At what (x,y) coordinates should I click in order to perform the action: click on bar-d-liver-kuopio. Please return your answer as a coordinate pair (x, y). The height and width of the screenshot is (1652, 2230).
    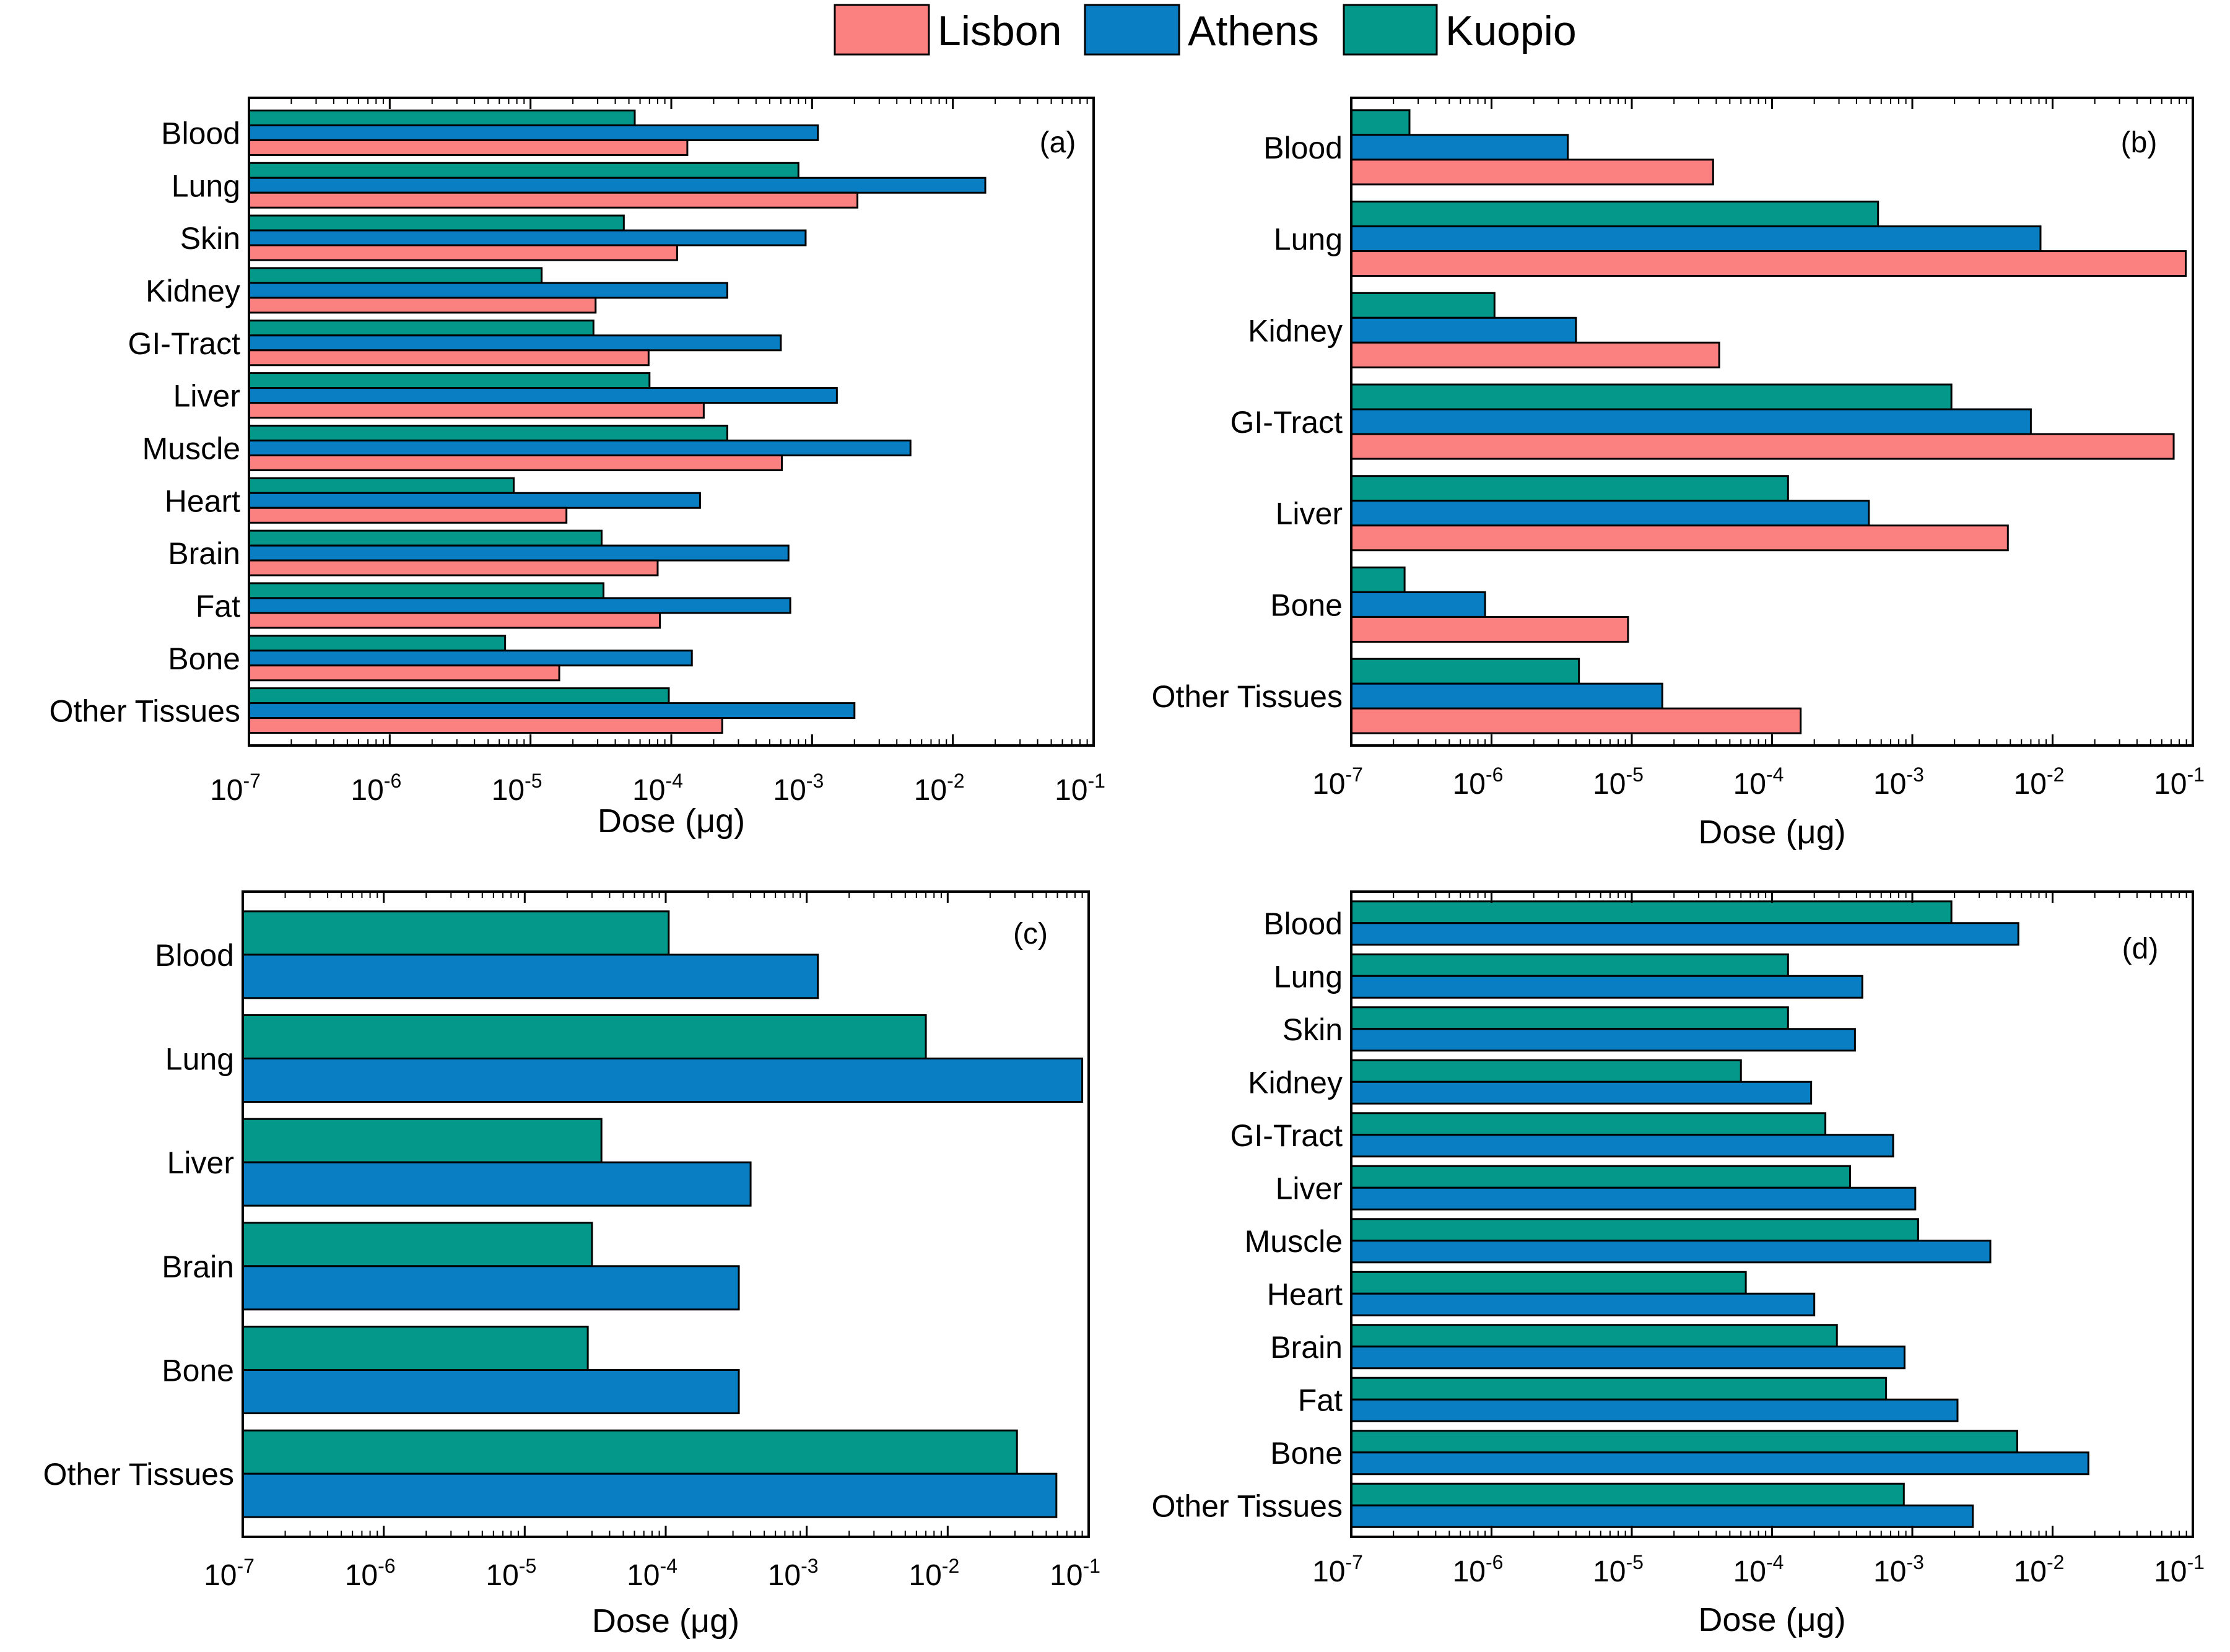
    Looking at the image, I should click on (1601, 1177).